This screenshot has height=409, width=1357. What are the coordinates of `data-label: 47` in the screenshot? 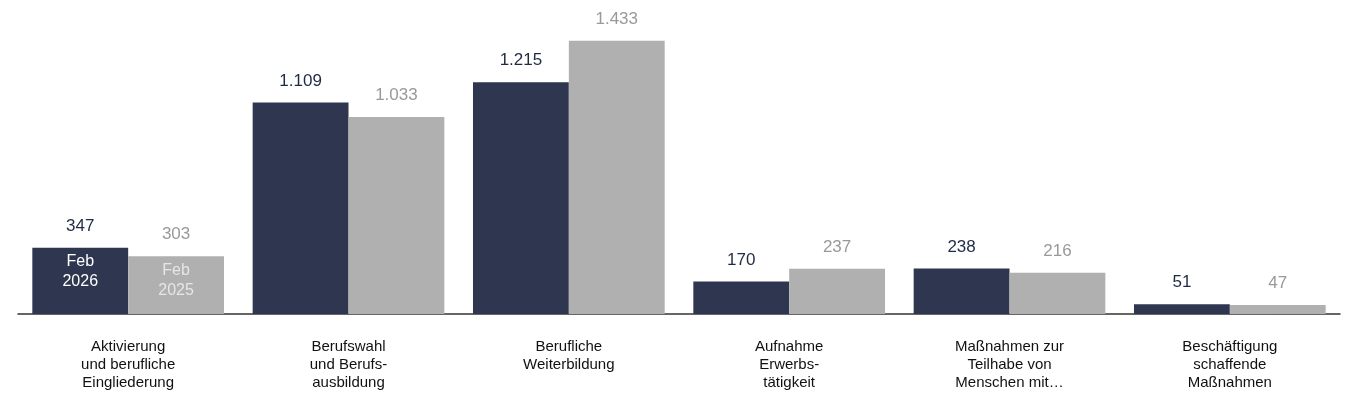 It's located at (1278, 283).